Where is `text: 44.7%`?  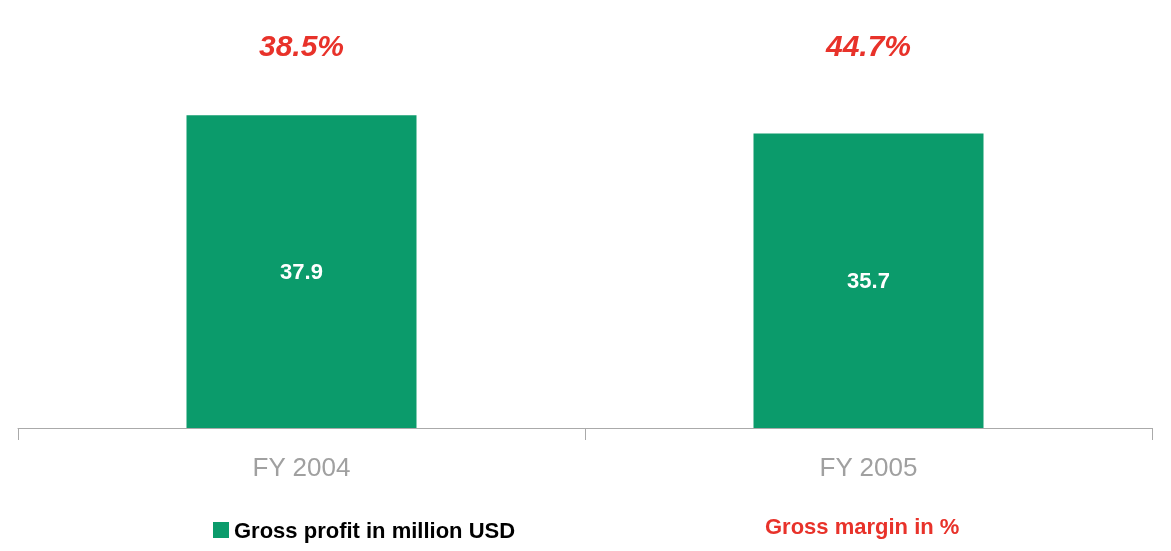
text: 44.7% is located at coordinates (868, 45).